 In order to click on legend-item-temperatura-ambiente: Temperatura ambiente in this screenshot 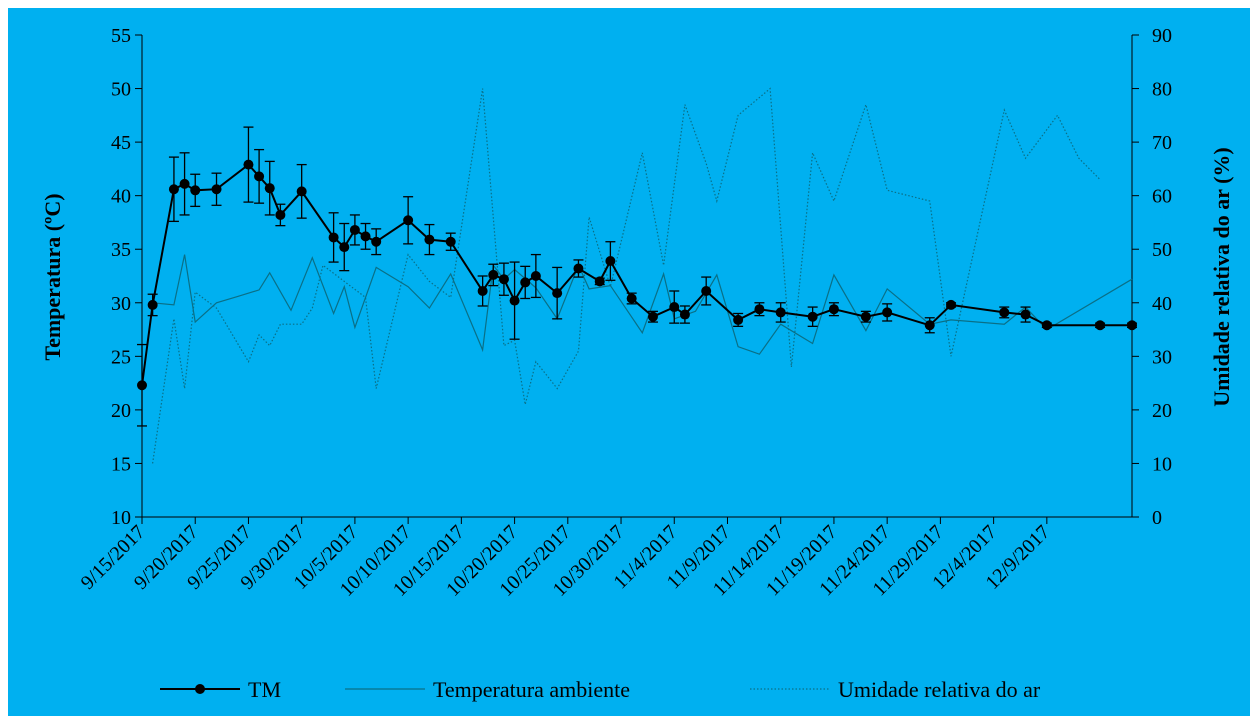, I will do `click(487, 689)`.